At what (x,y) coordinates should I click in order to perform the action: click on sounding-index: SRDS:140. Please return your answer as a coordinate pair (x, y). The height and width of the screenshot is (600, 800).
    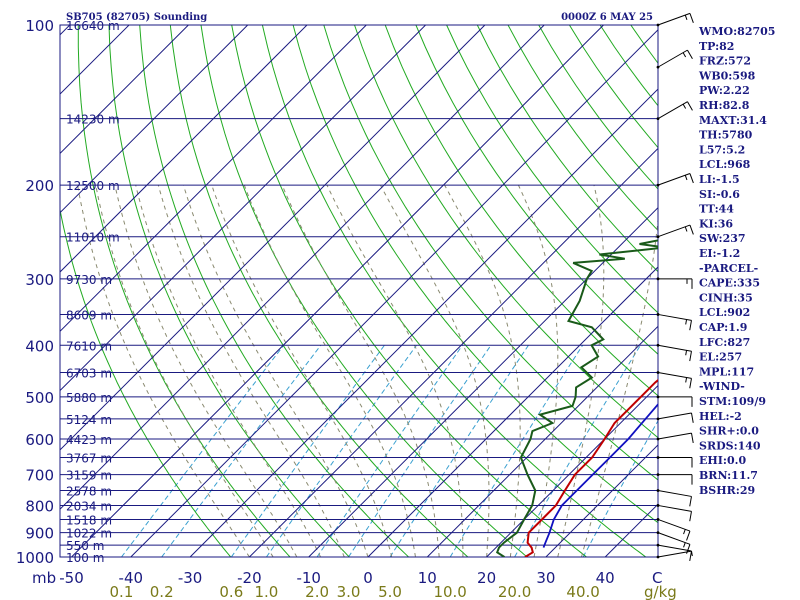
    Looking at the image, I should click on (730, 445).